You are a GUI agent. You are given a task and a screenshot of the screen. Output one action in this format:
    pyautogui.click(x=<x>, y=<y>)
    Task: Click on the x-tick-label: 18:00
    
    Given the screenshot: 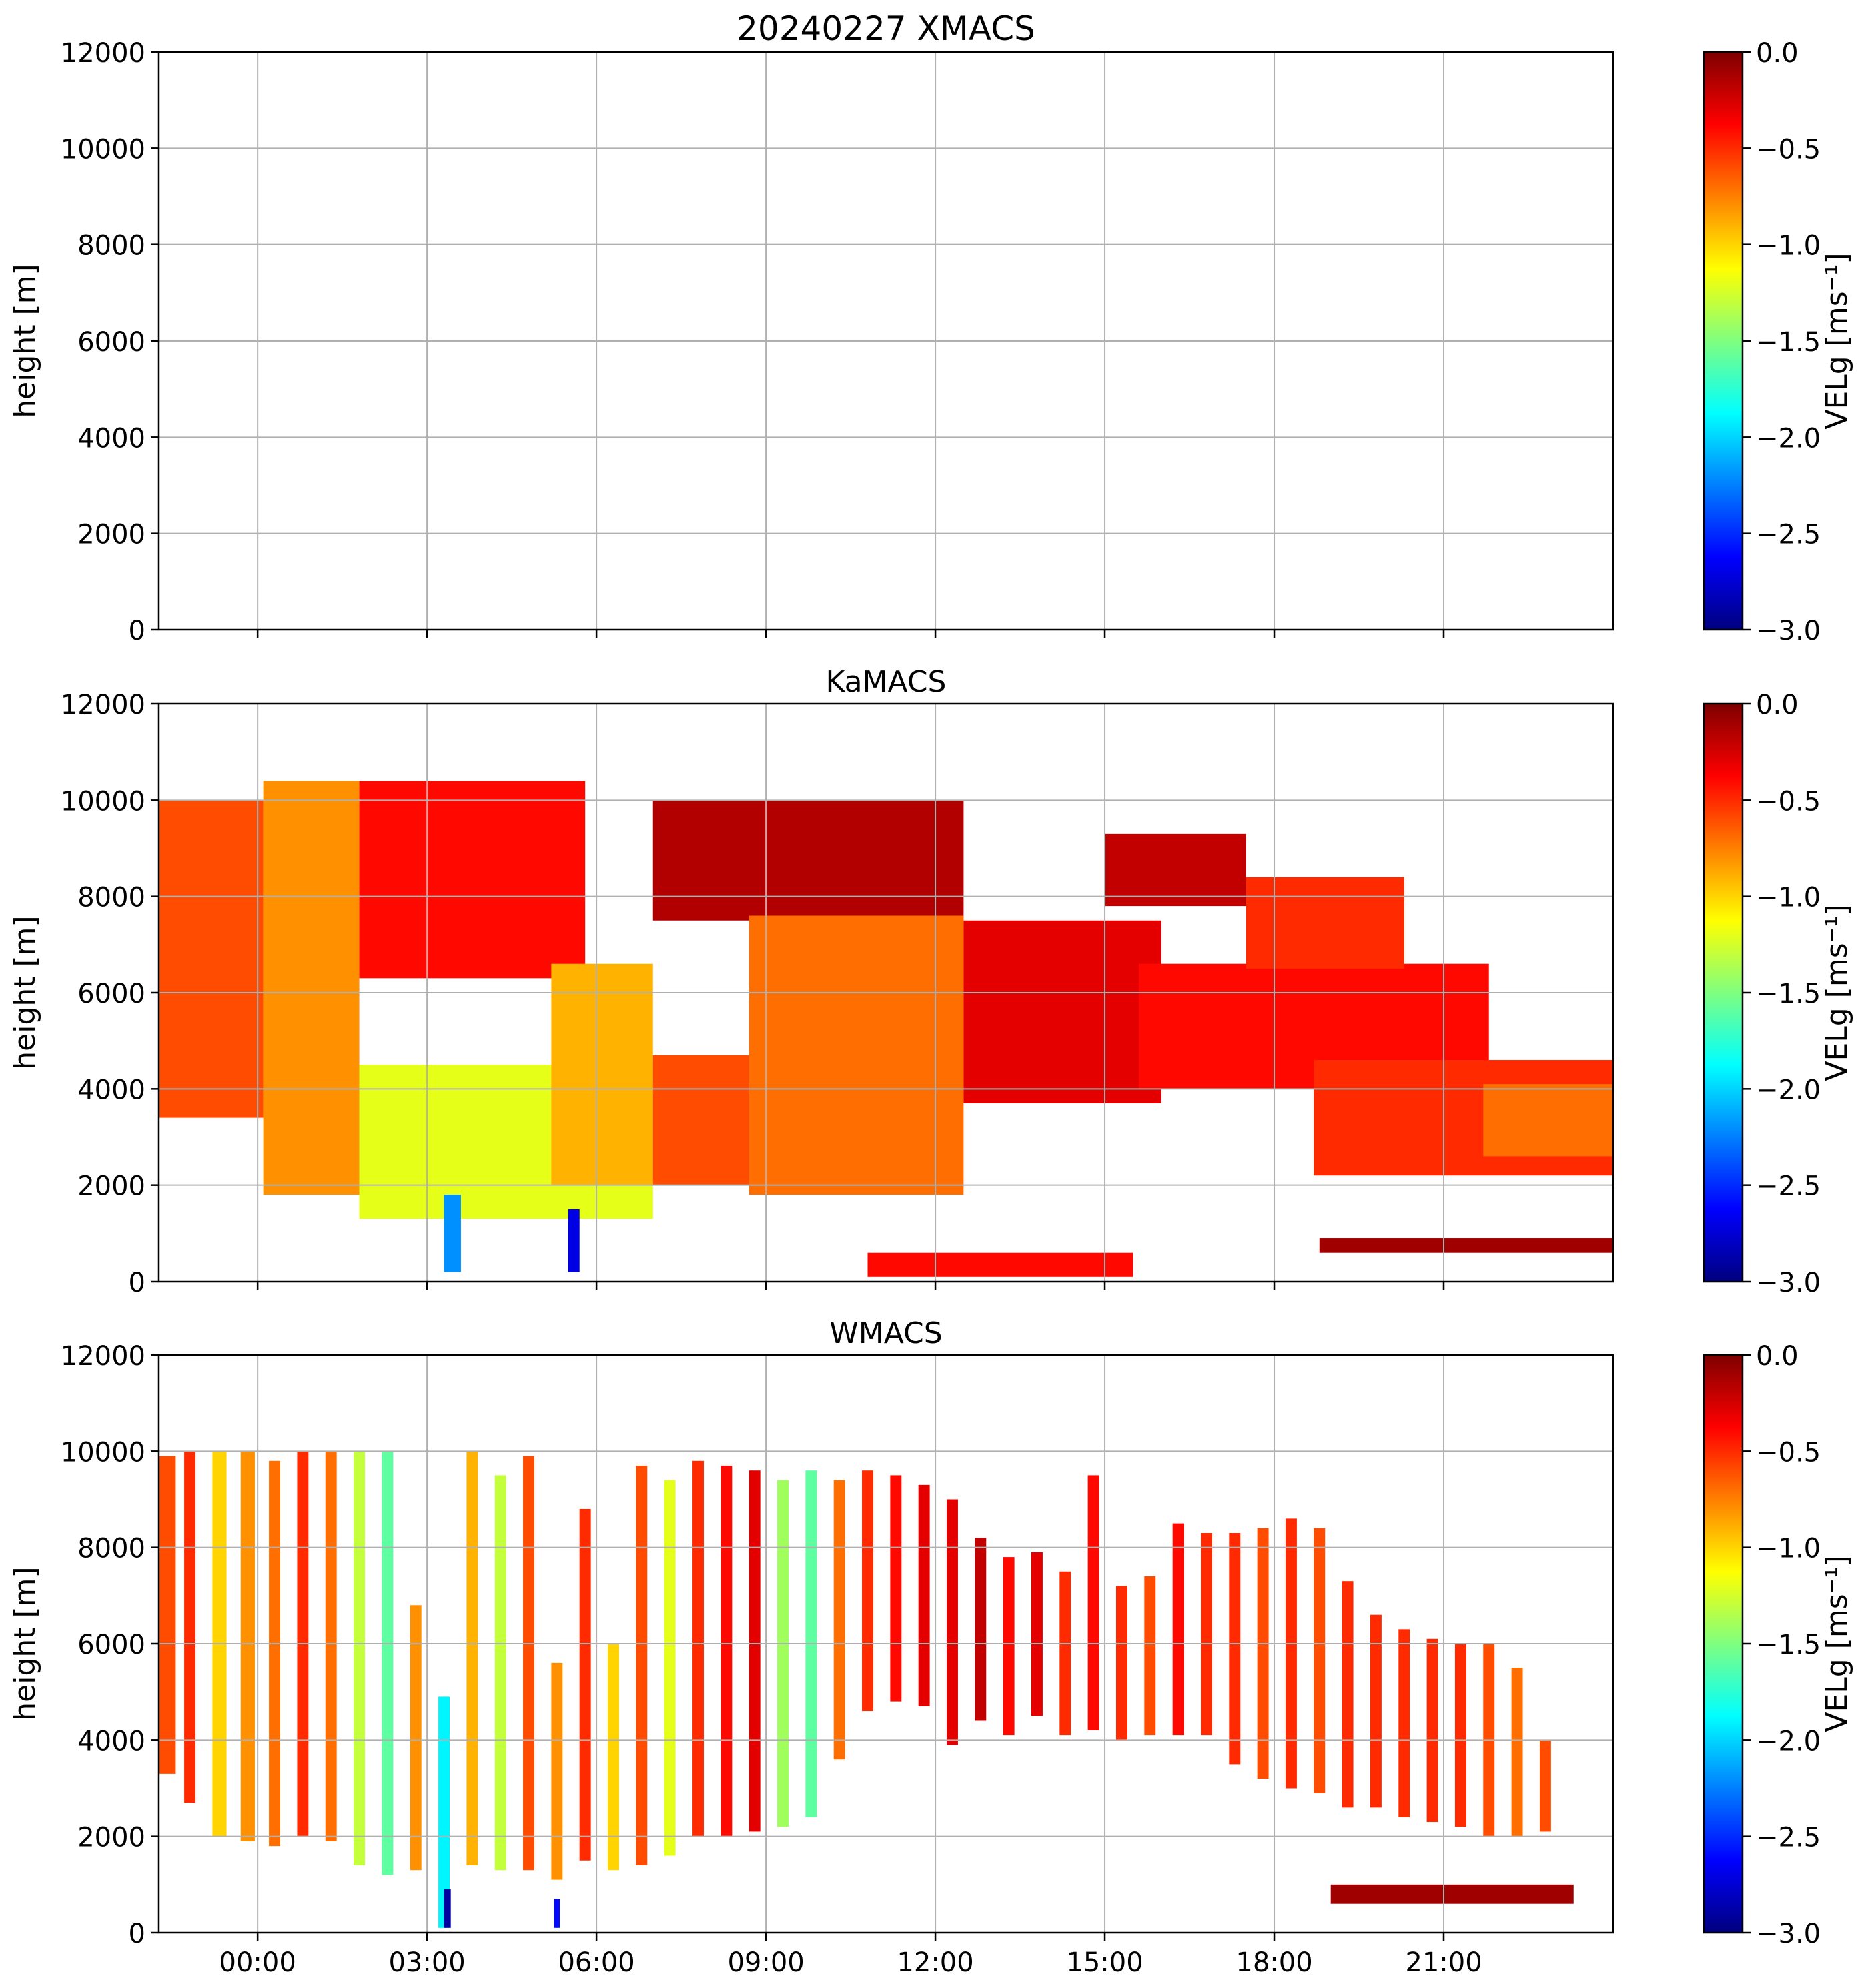 What is the action you would take?
    pyautogui.click(x=1274, y=1962)
    